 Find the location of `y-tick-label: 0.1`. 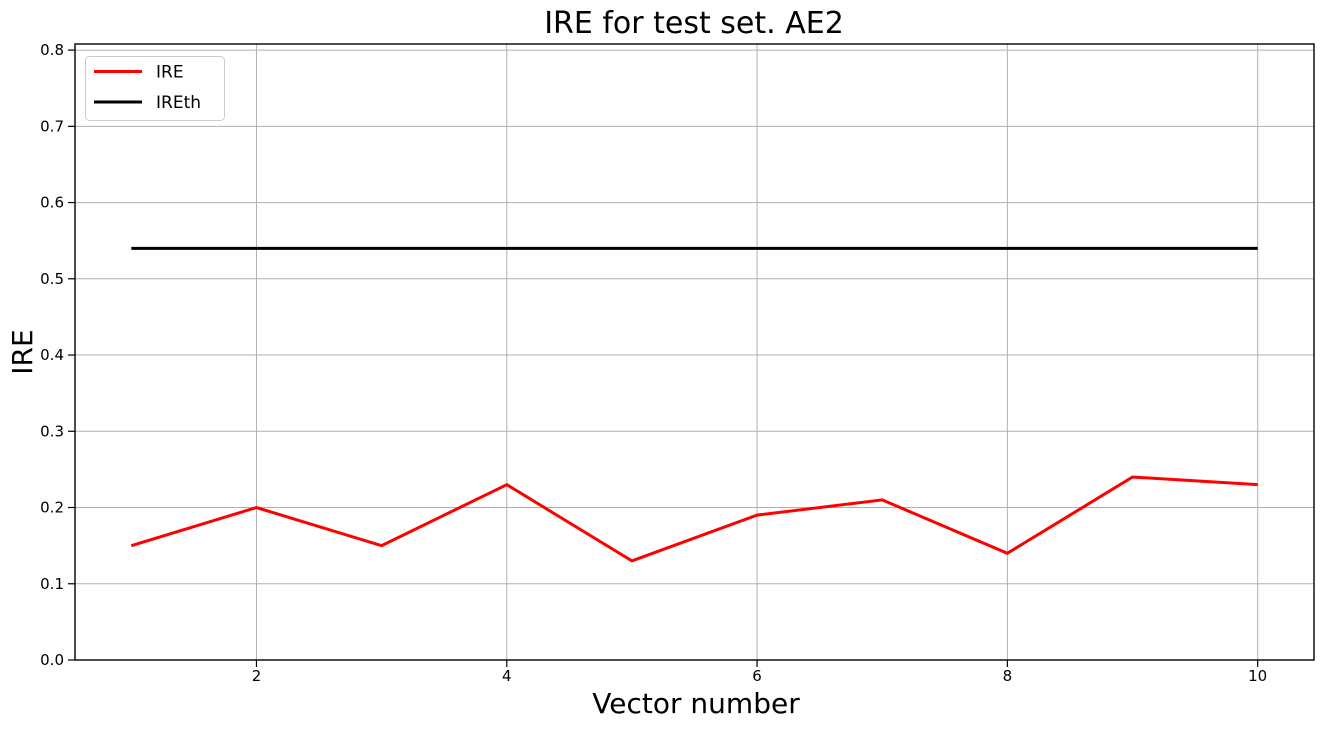

y-tick-label: 0.1 is located at coordinates (52, 584).